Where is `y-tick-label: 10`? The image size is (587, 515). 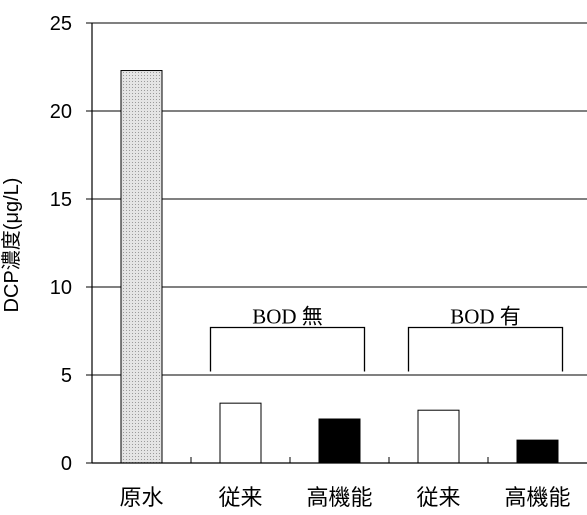 y-tick-label: 10 is located at coordinates (61, 288).